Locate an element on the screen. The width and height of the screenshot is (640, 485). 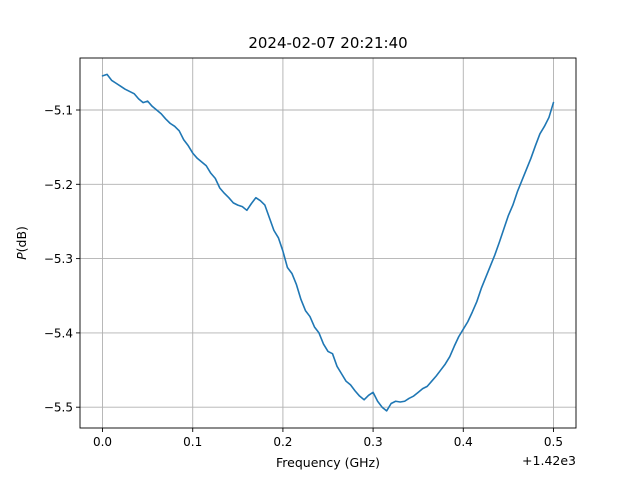
y-tick-label: −5.5 is located at coordinates (58, 408).